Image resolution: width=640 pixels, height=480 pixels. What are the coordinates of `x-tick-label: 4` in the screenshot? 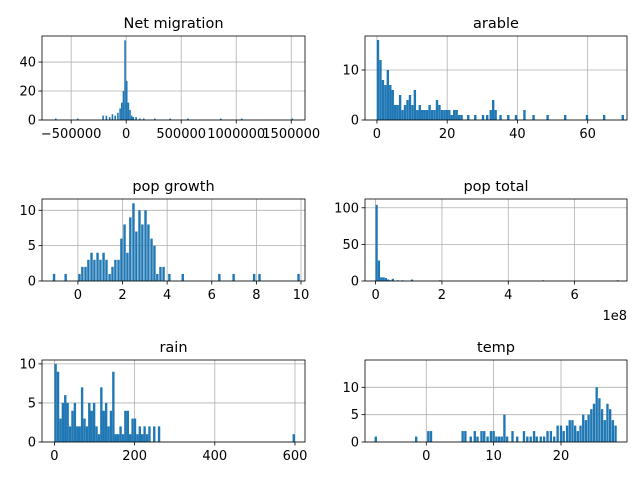 It's located at (167, 295).